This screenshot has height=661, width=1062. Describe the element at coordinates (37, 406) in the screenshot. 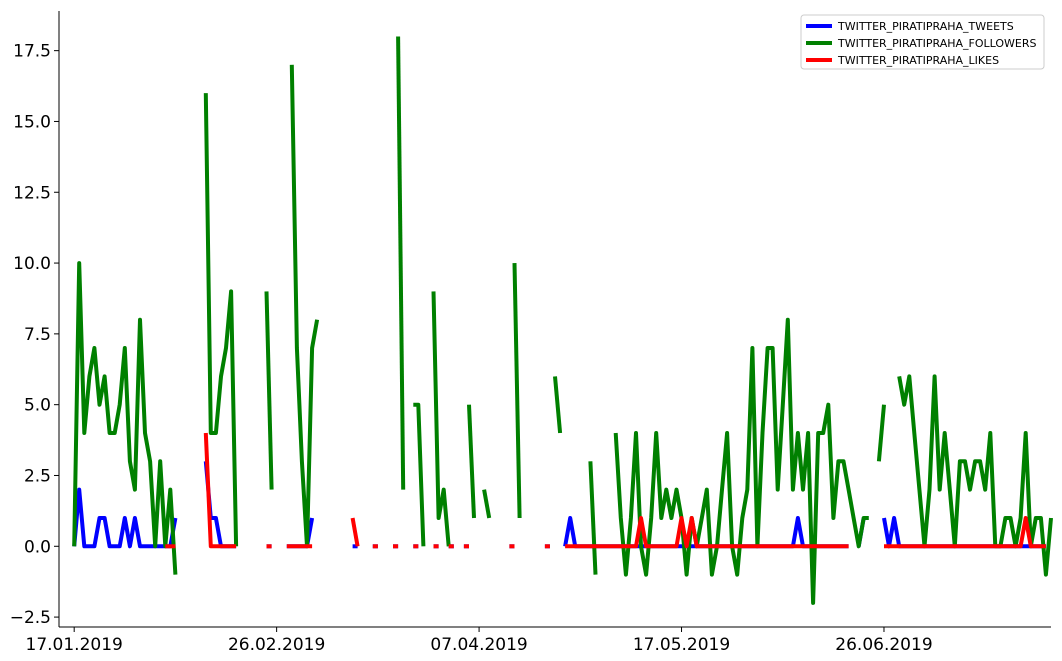

I see `y-tick-label: 5.0` at that location.